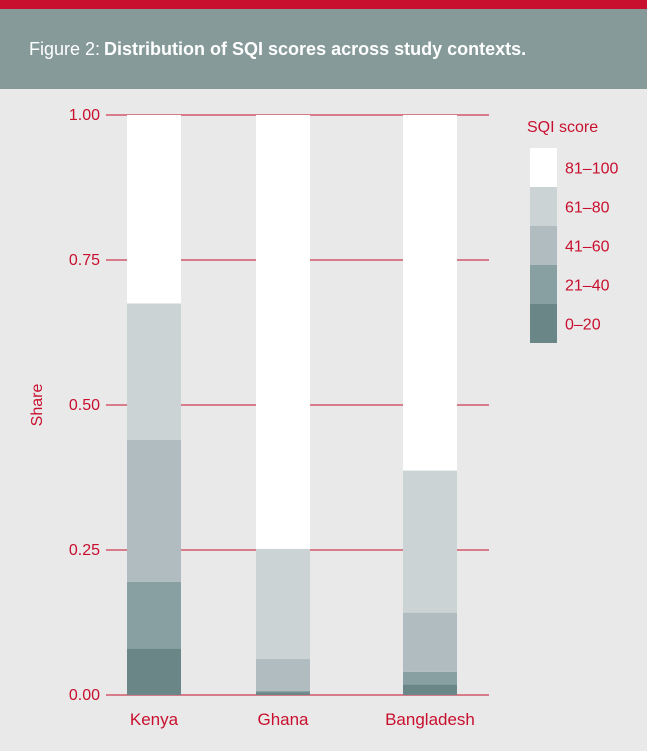 The image size is (647, 751). Describe the element at coordinates (587, 247) in the screenshot. I see `legend-label: 41–60` at that location.